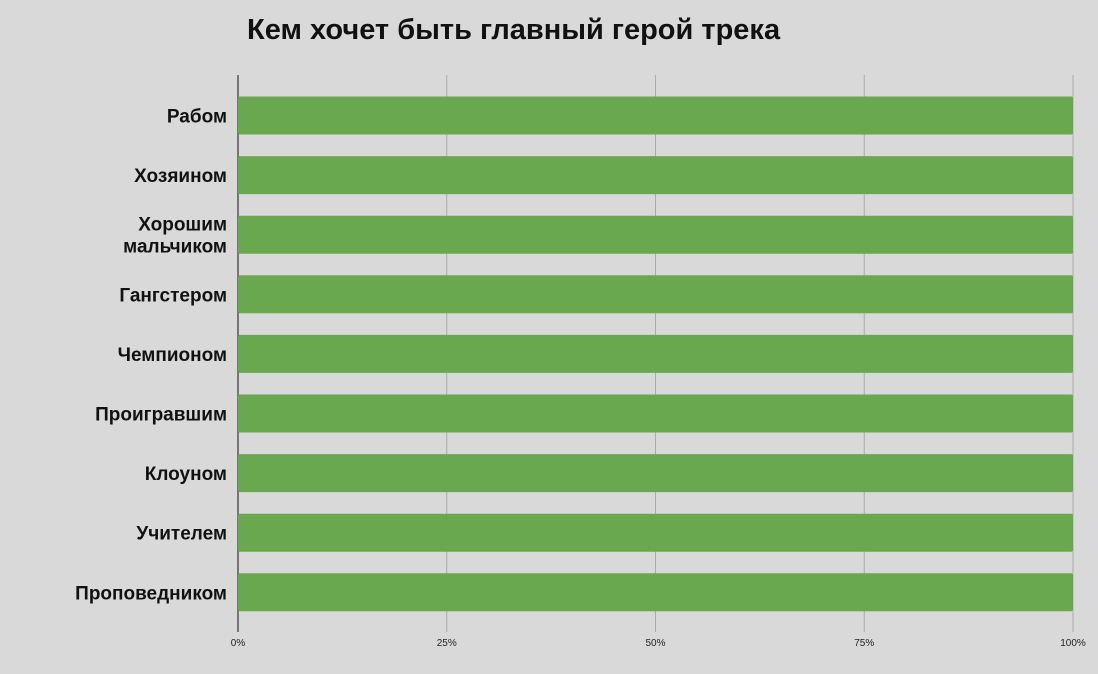 The width and height of the screenshot is (1098, 674). I want to click on x-tick-label: 0%, so click(238, 643).